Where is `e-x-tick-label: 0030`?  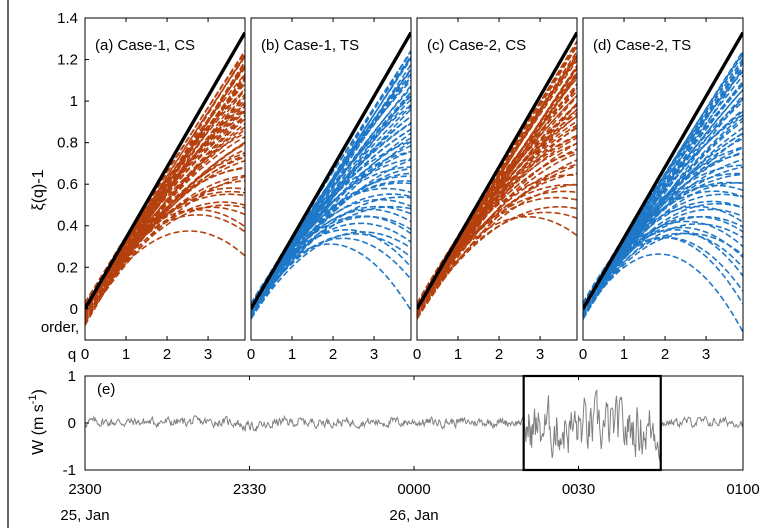
e-x-tick-label: 0030 is located at coordinates (578, 489).